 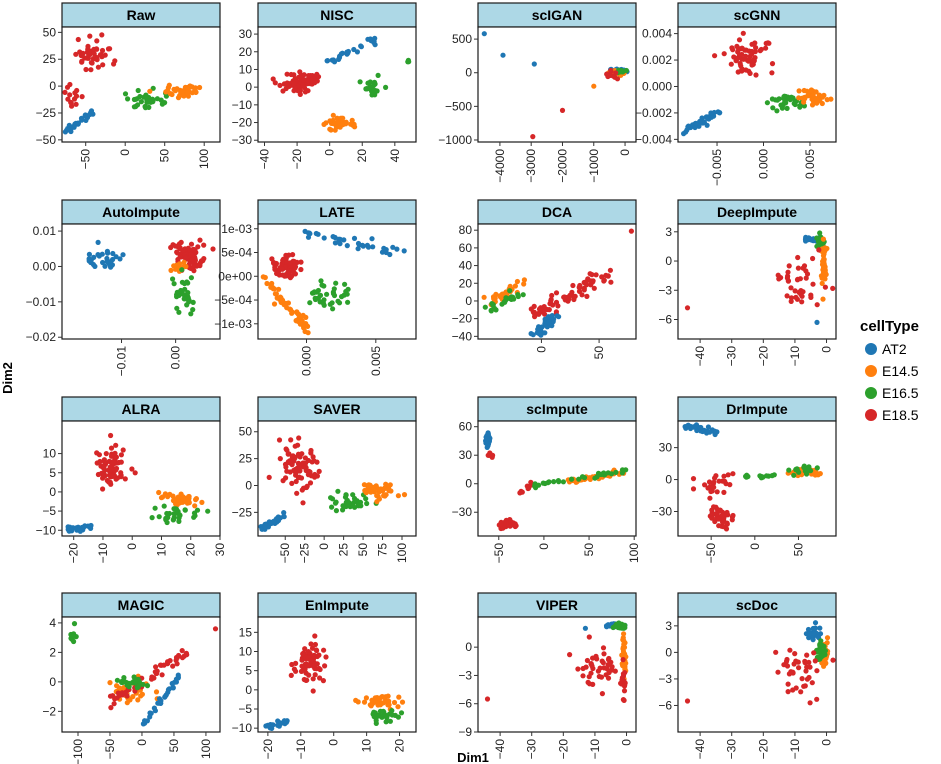 What do you see at coordinates (248, 690) in the screenshot?
I see `y-tick-label: 0` at bounding box center [248, 690].